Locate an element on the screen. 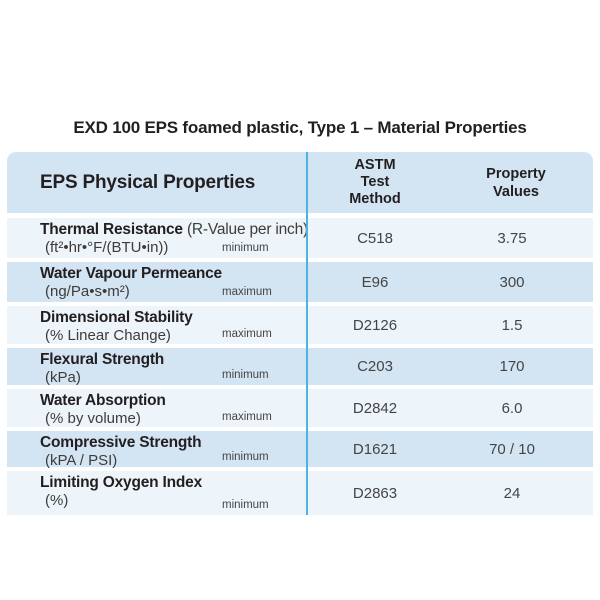 This screenshot has height=600, width=600. header-col-values-label: Property Values is located at coordinates (516, 182).